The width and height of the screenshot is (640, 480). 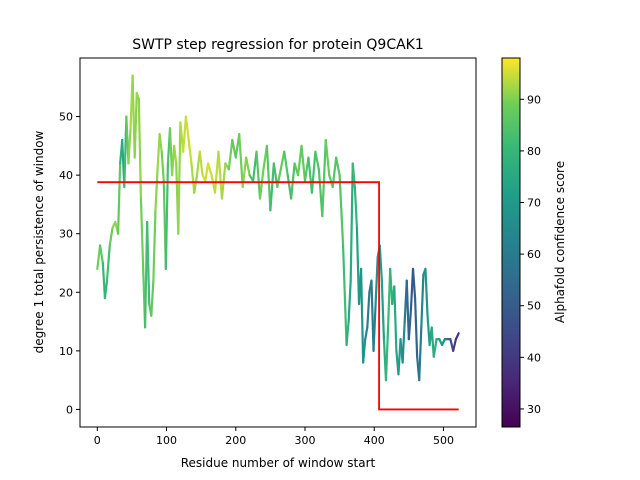 What do you see at coordinates (235, 440) in the screenshot?
I see `x-tick-label: 200` at bounding box center [235, 440].